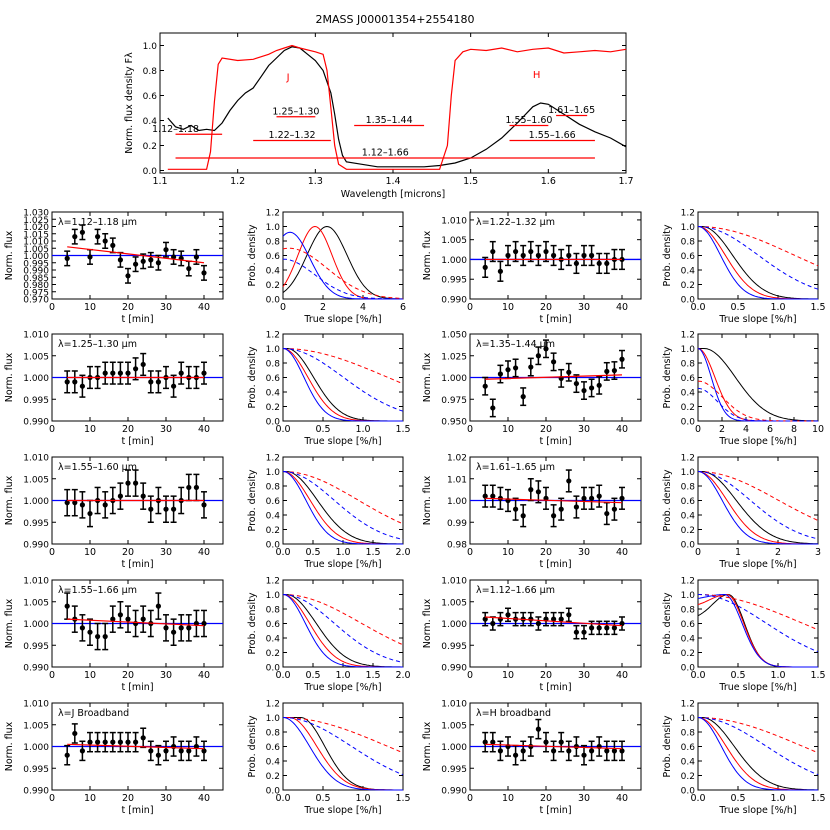 This screenshot has height=830, width=830. Describe the element at coordinates (555, 319) in the screenshot. I see `lc2-xlabel: t [min]` at that location.